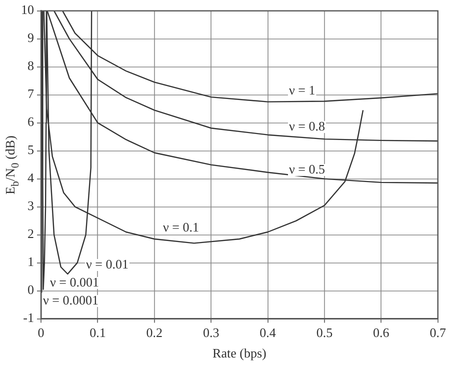  Describe the element at coordinates (239, 353) in the screenshot. I see `x-axis-title: Rate (bps)` at that location.